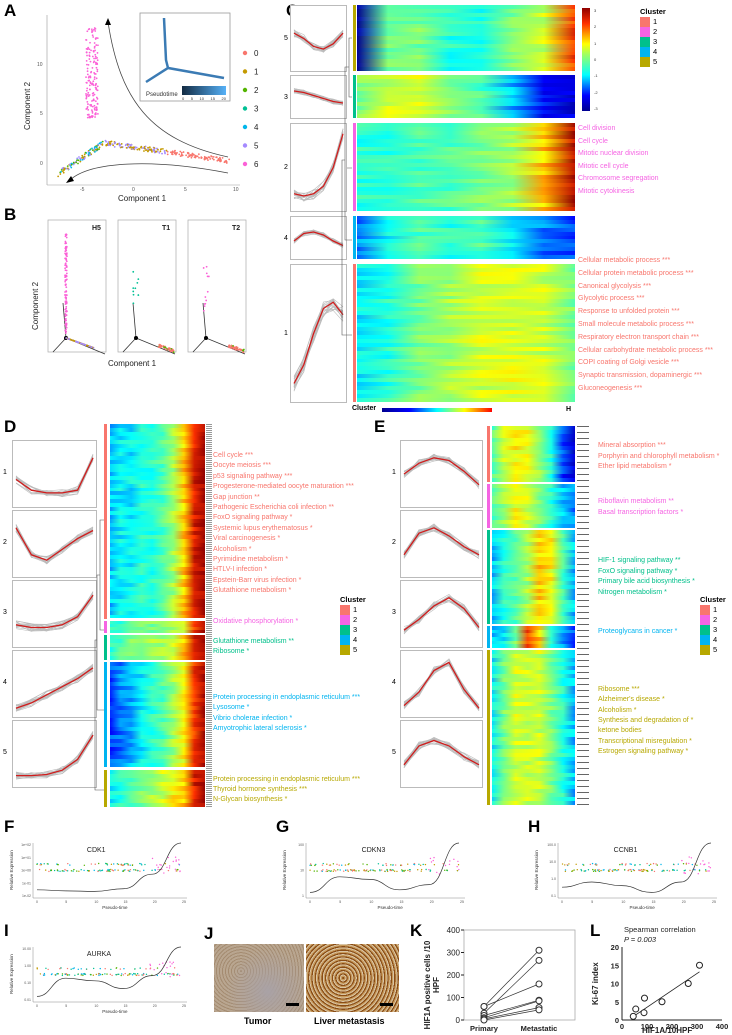 Image resolution: width=732 pixels, height=1035 pixels. I want to click on cluster-sidebar, so click(354, 167).